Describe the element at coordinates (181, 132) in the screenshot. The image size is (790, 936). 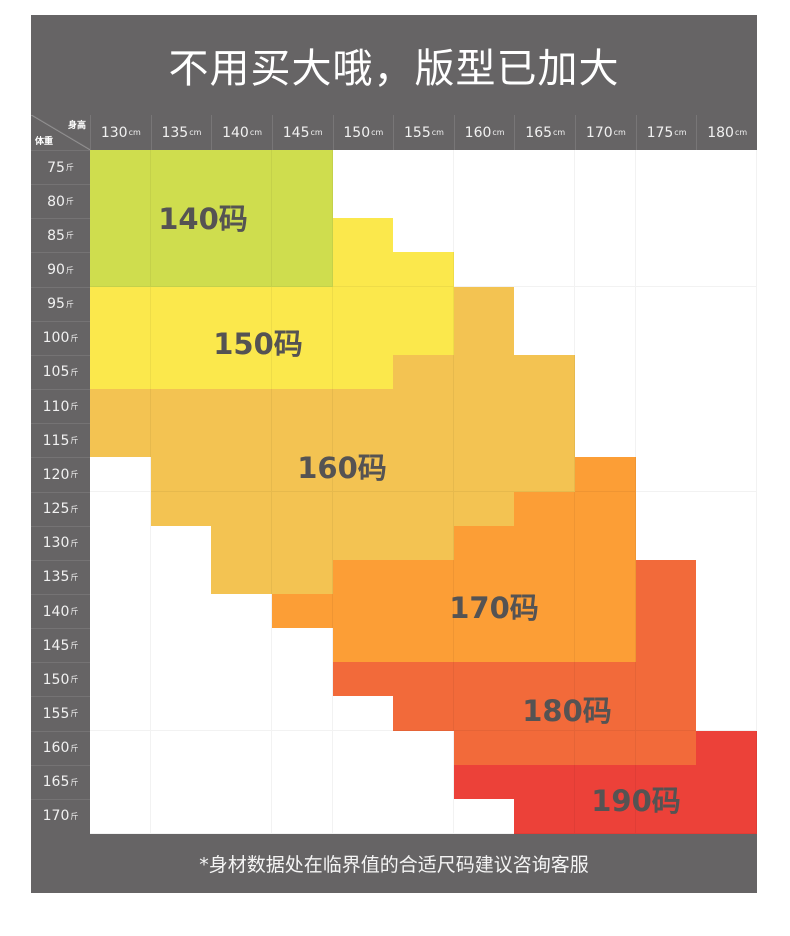
I see `height-header-135: 135 cm` at that location.